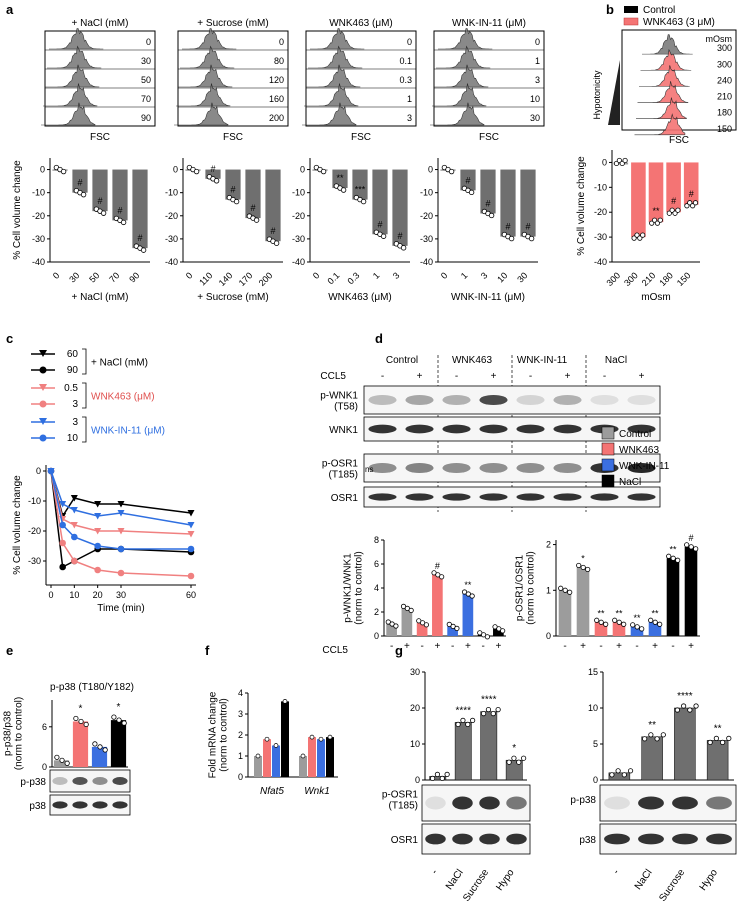  What do you see at coordinates (339, 396) in the screenshot?
I see `blot-row-label: p-WNK1` at bounding box center [339, 396].